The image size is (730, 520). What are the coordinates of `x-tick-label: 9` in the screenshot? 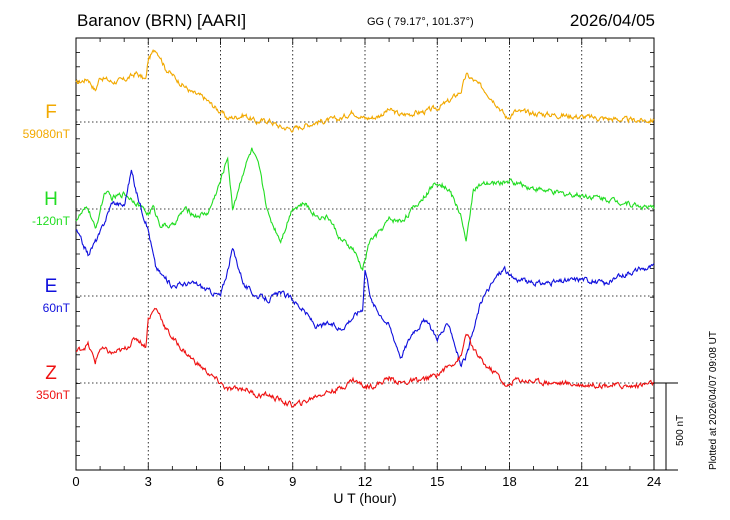 It's located at (292, 481).